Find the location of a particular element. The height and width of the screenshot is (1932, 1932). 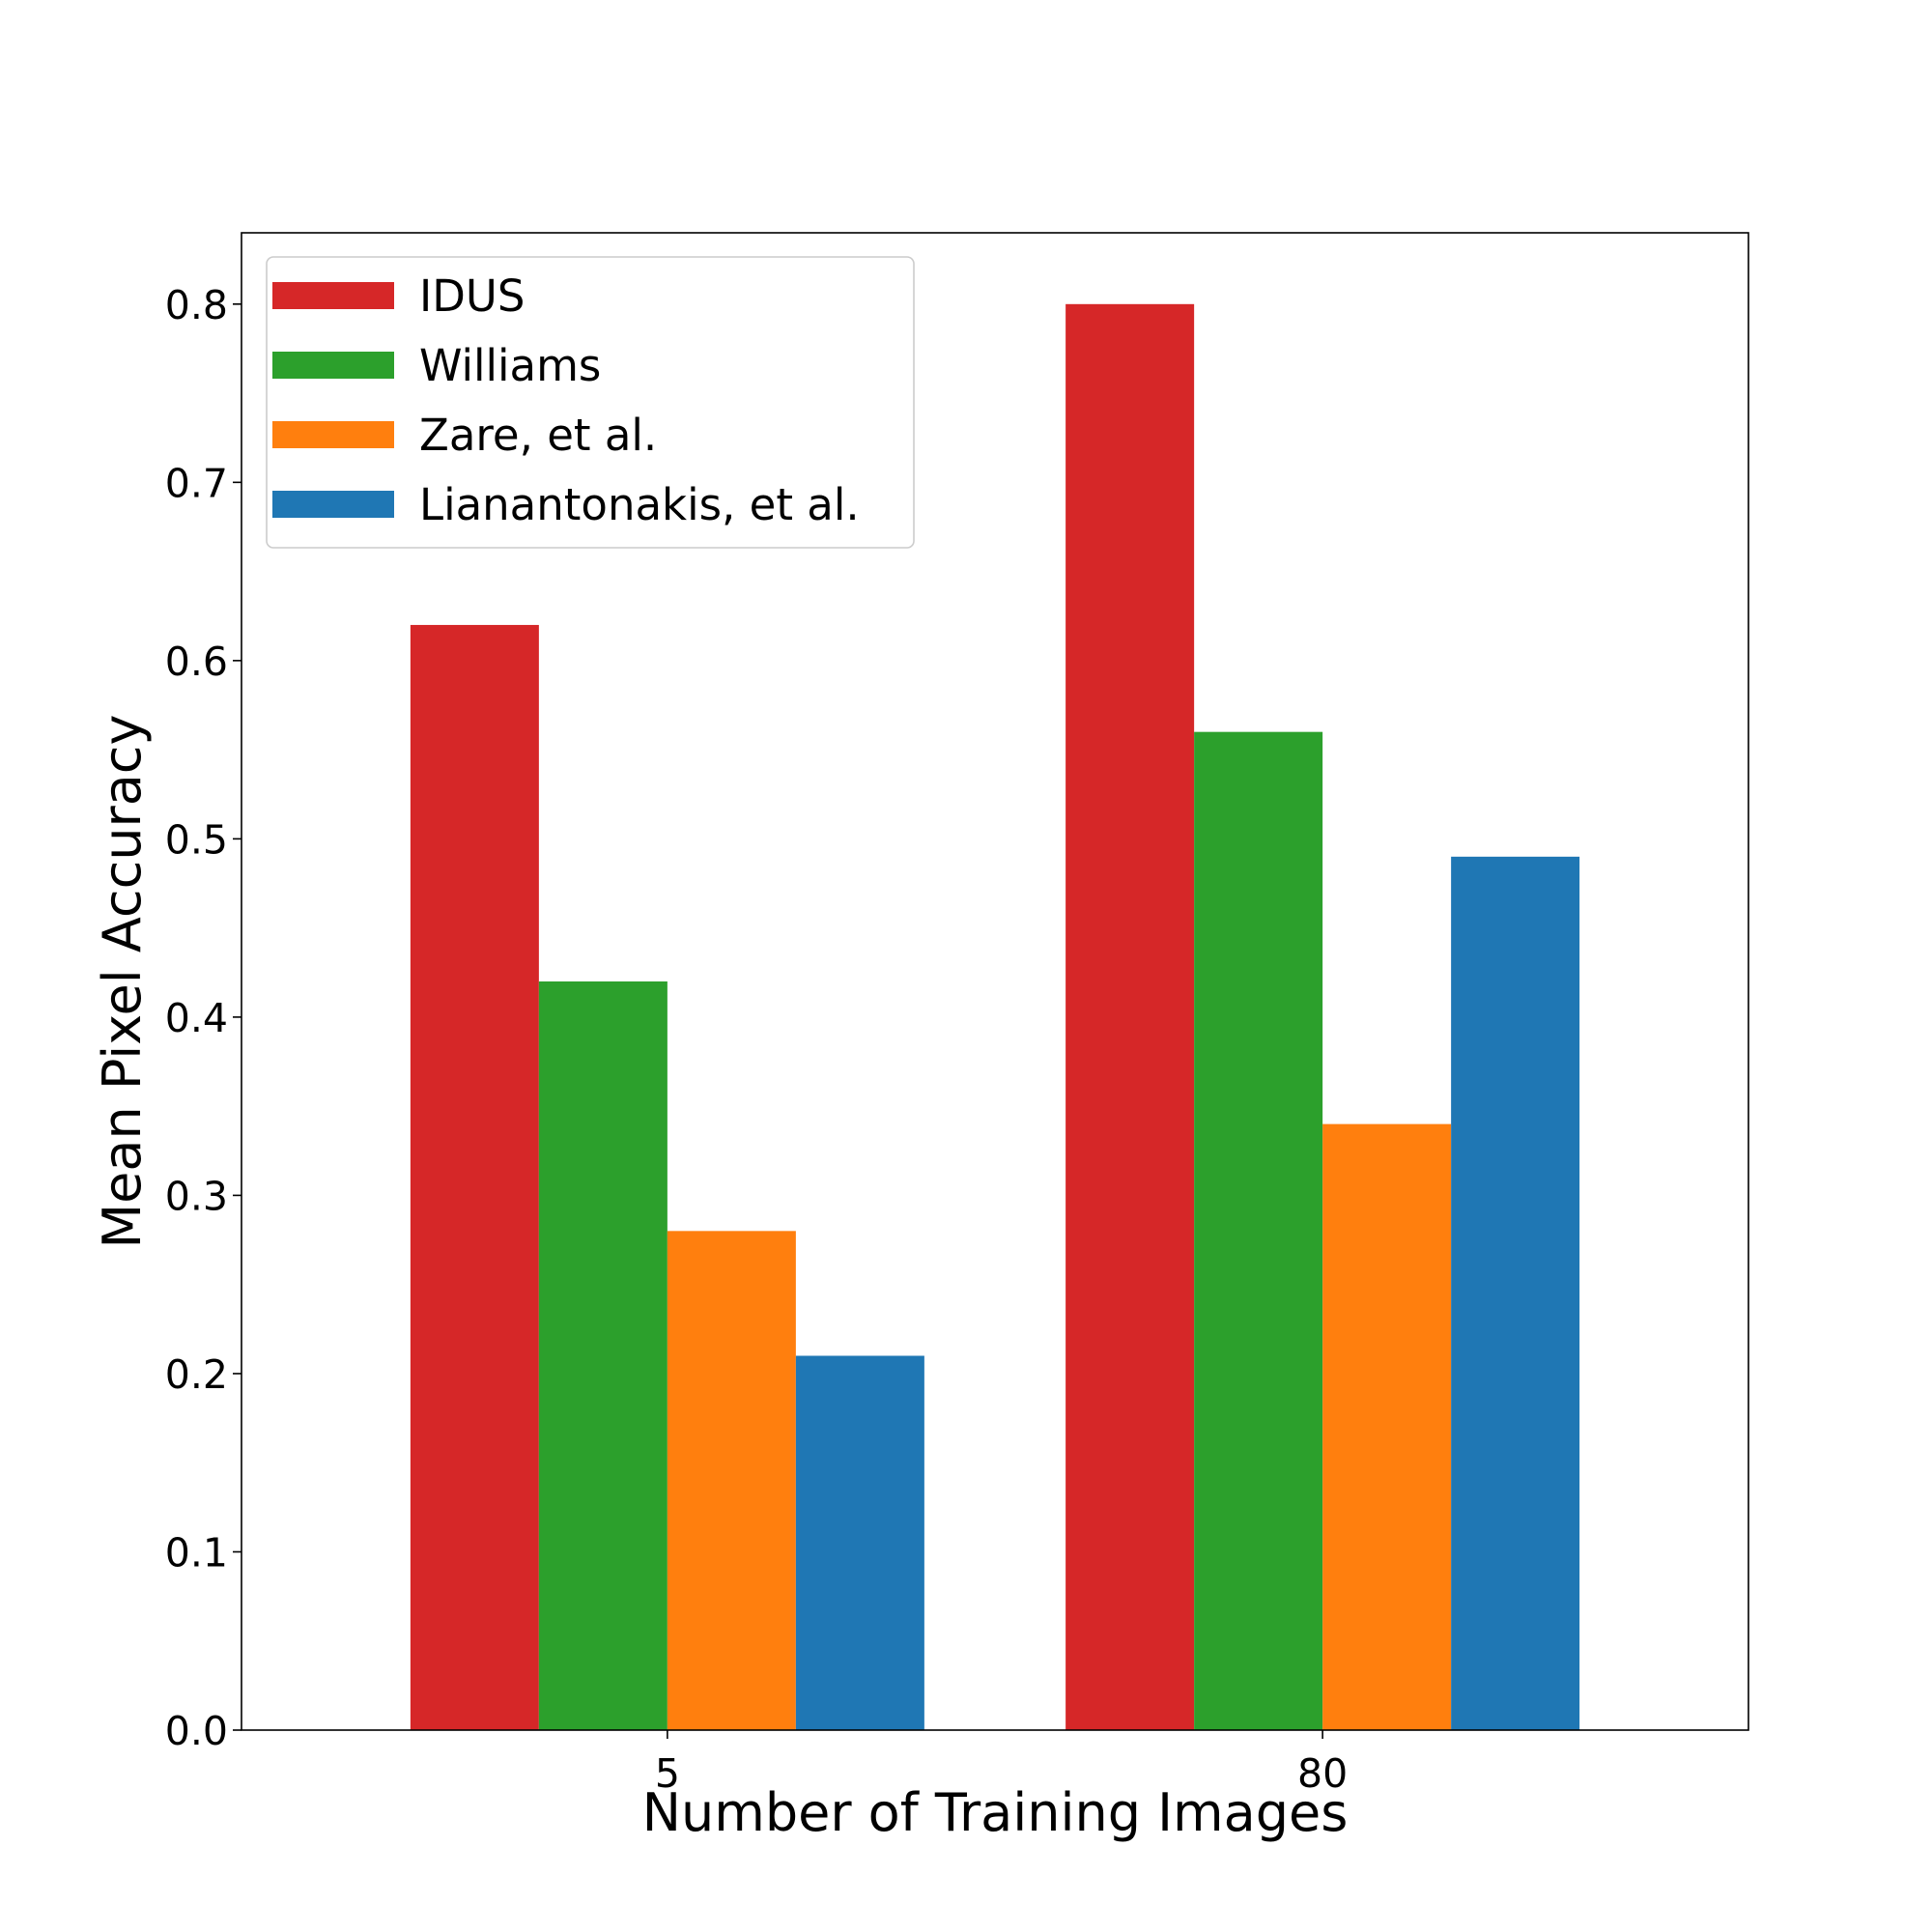

y-tick-label: 0.8 is located at coordinates (196, 305).